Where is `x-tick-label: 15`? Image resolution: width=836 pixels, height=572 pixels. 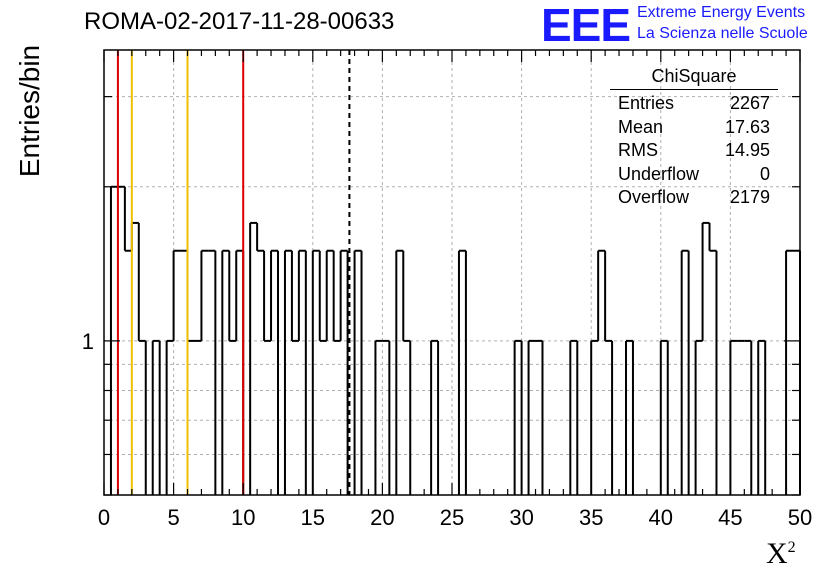
x-tick-label: 15 is located at coordinates (313, 517).